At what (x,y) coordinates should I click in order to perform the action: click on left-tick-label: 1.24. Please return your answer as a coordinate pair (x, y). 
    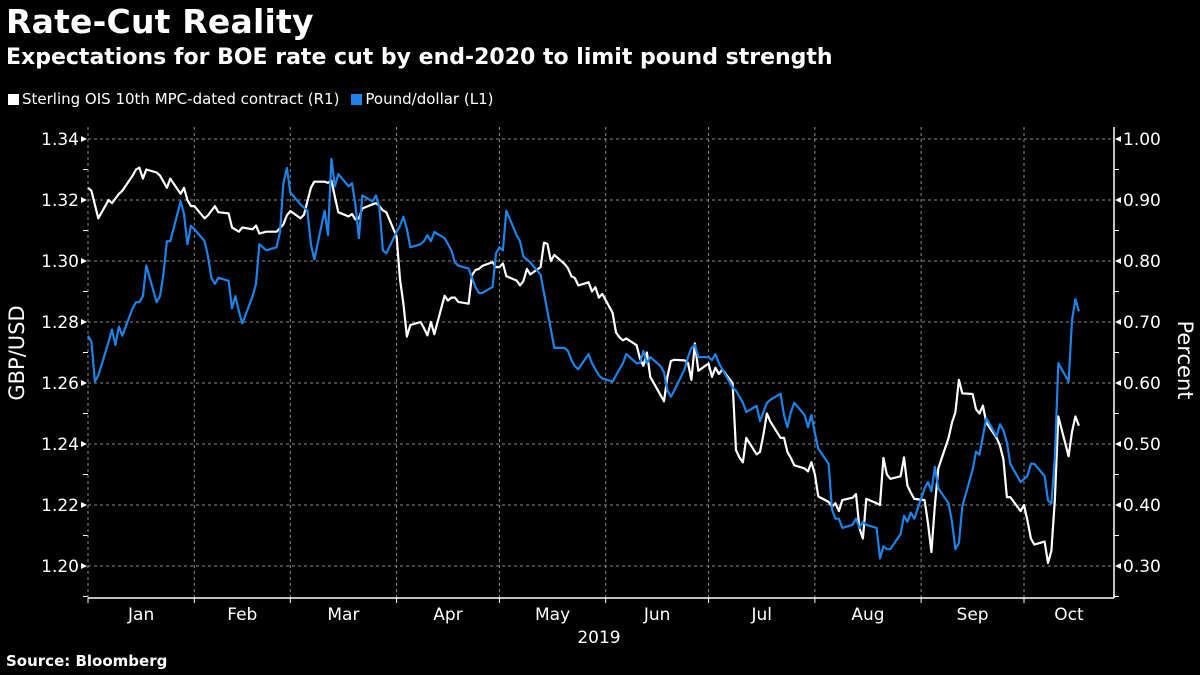
    Looking at the image, I should click on (60, 445).